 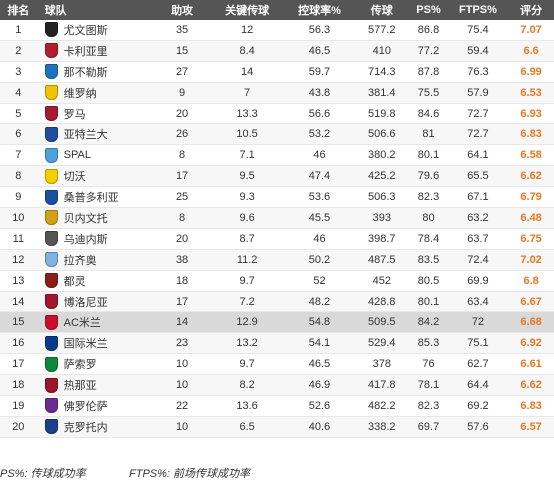 I want to click on ftps-cell: 76.3, so click(x=478, y=71).